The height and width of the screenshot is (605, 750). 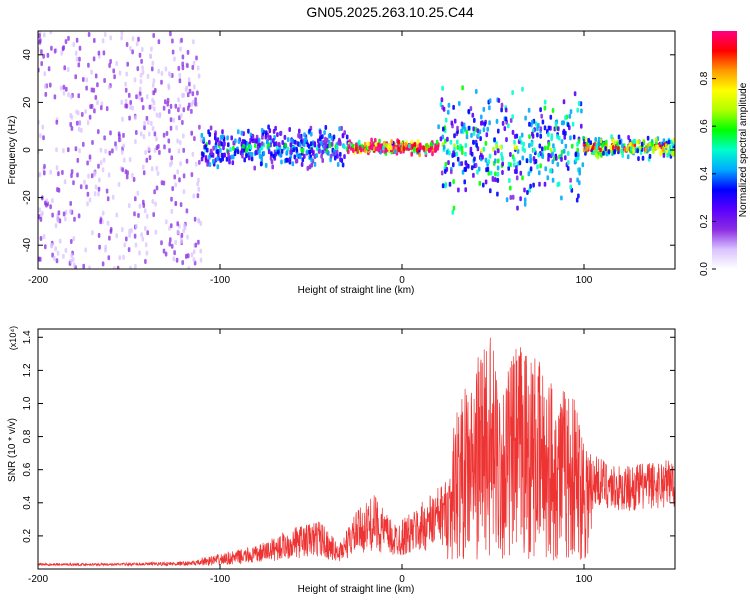 I want to click on y-tick-label: 0.4, so click(x=27, y=502).